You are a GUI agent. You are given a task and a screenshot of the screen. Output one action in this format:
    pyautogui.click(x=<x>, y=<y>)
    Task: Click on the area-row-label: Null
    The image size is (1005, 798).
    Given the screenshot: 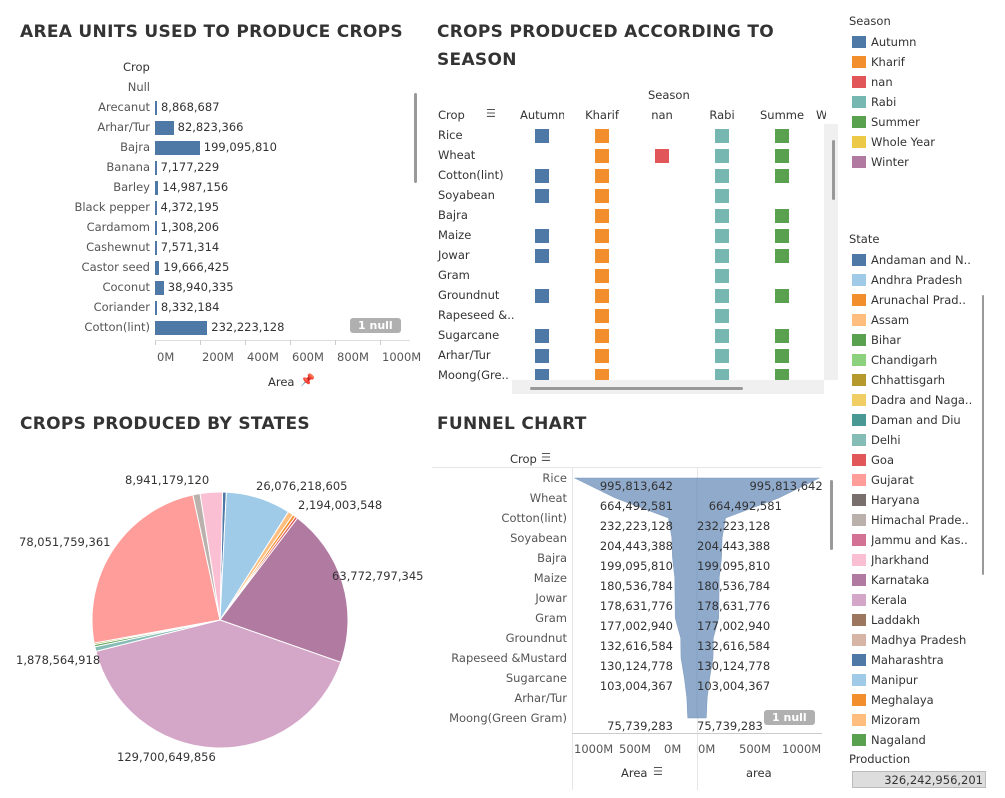 What is the action you would take?
    pyautogui.click(x=138, y=87)
    